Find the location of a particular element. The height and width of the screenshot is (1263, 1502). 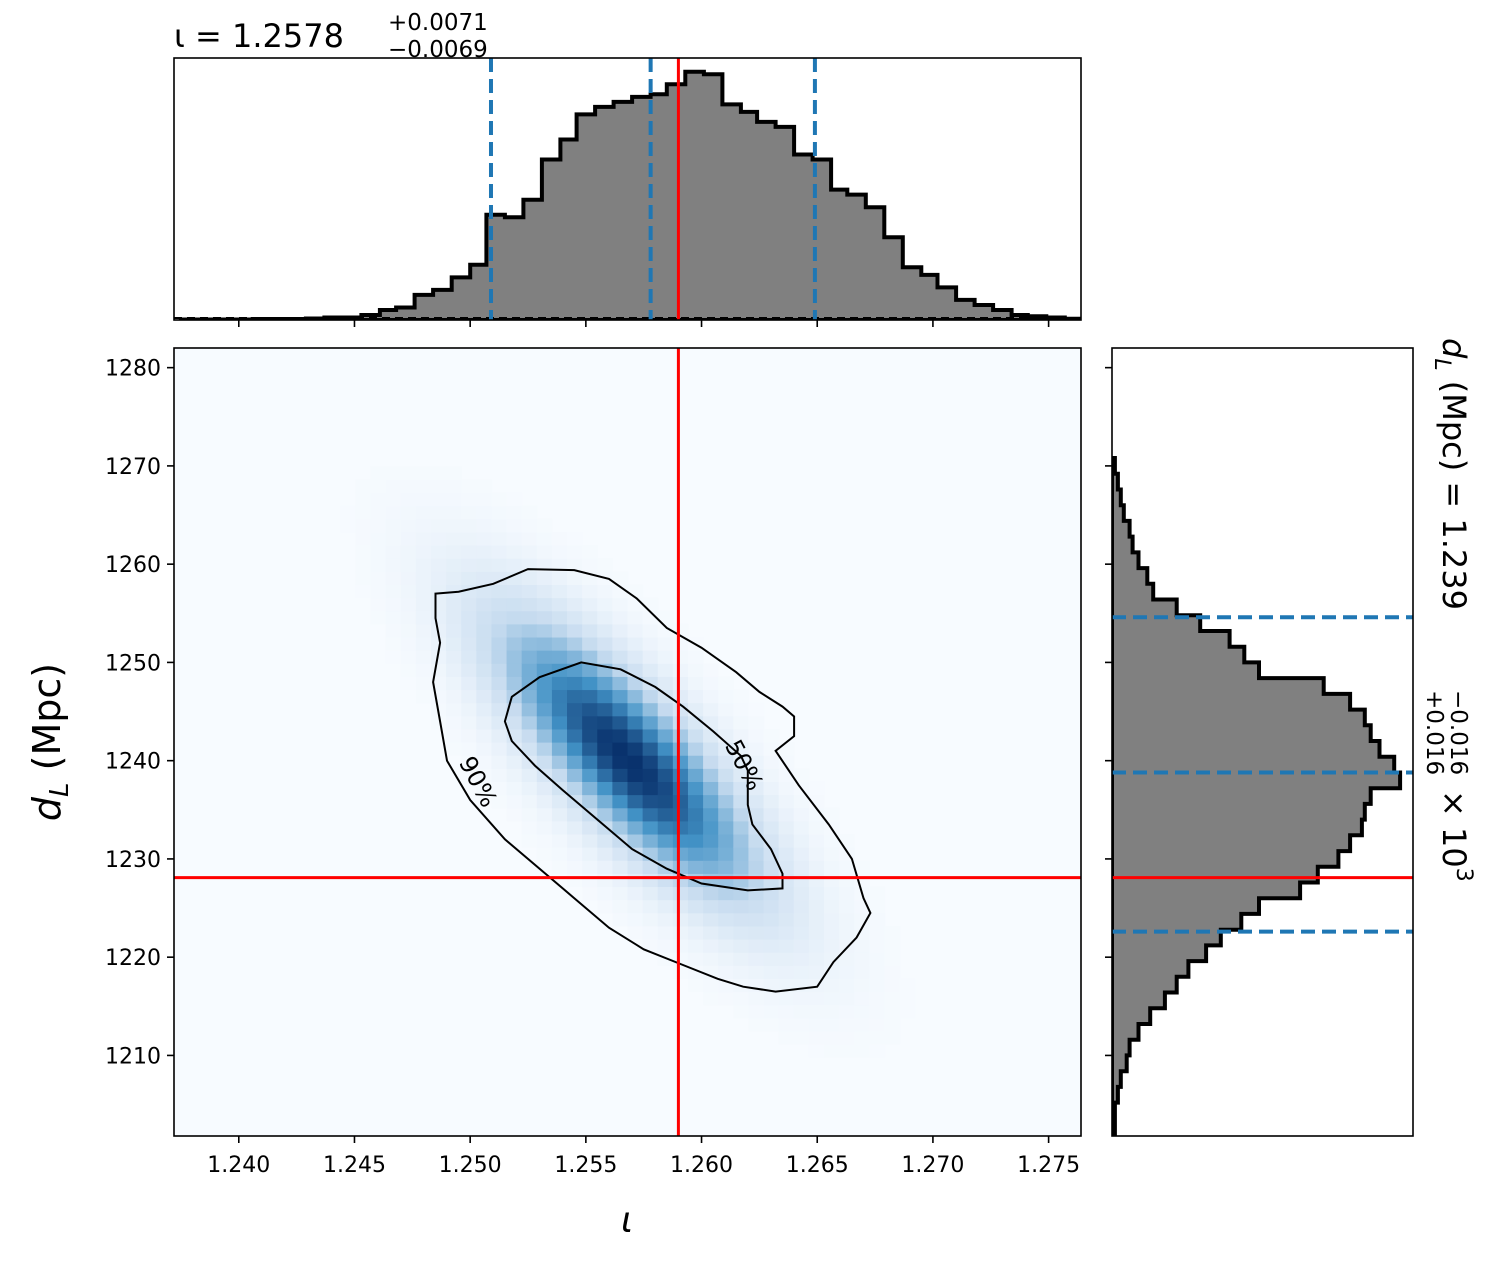

dL-title: dL (Mpc) = 1.239 is located at coordinates (1451, 474).